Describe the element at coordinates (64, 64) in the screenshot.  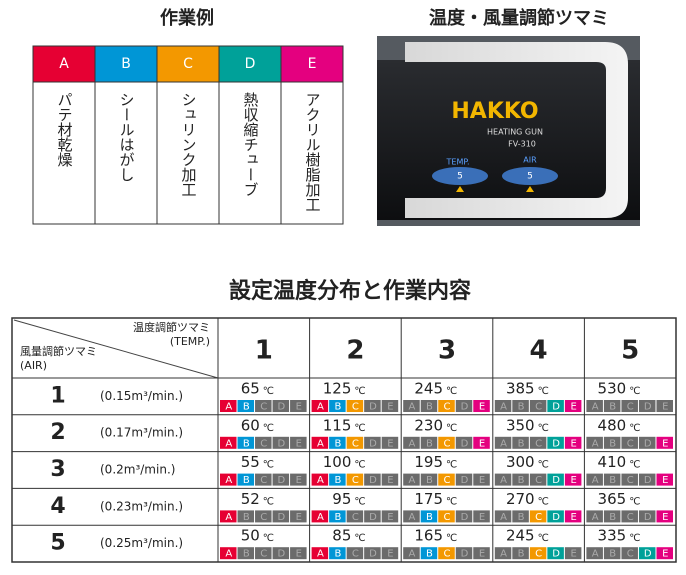
I see `header-letter: A` at that location.